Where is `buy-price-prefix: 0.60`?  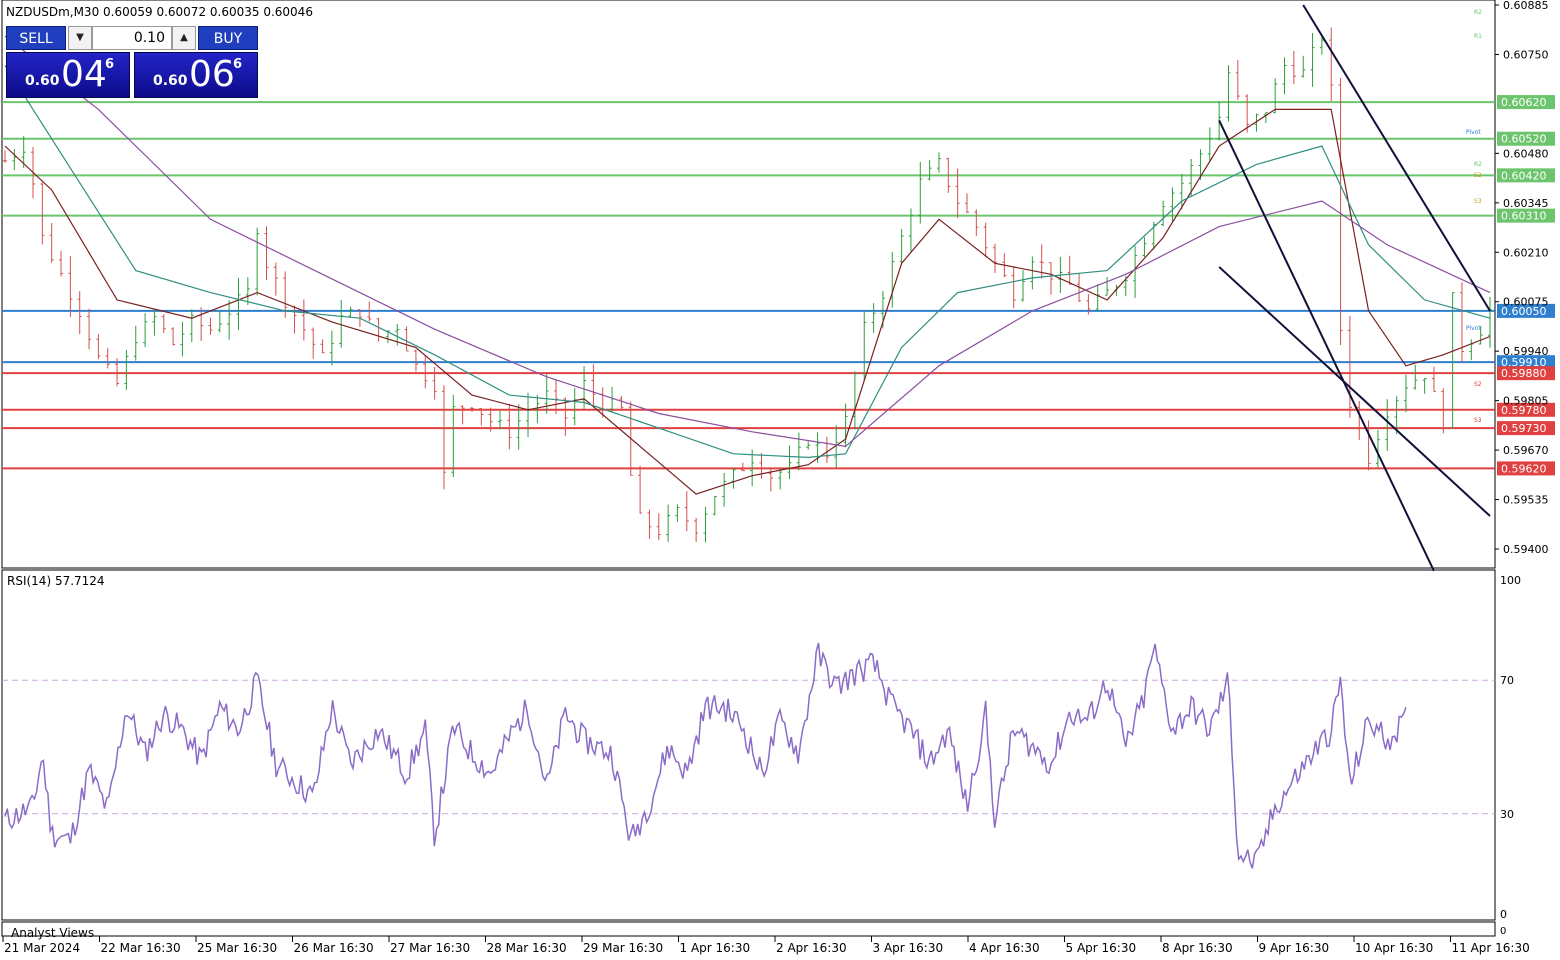 buy-price-prefix: 0.60 is located at coordinates (170, 81).